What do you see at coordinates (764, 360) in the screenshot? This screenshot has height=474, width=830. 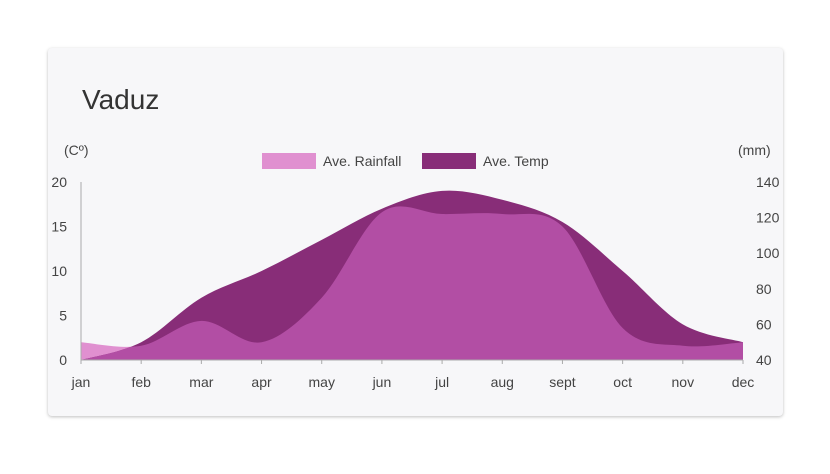 I see `right-tick-label: 40` at bounding box center [764, 360].